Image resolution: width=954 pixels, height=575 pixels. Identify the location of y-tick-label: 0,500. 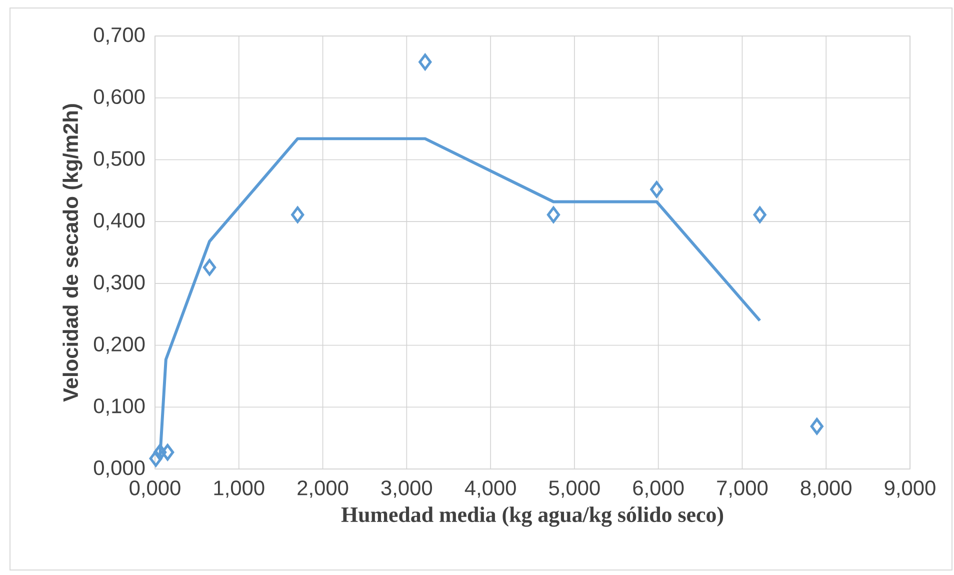
(119, 159).